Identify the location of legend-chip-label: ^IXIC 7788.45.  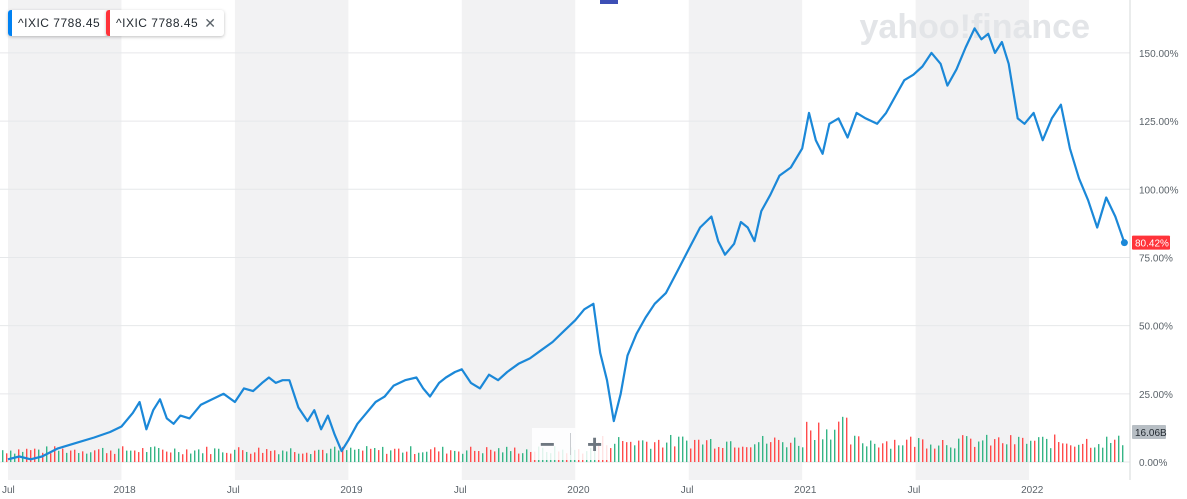
(59, 23).